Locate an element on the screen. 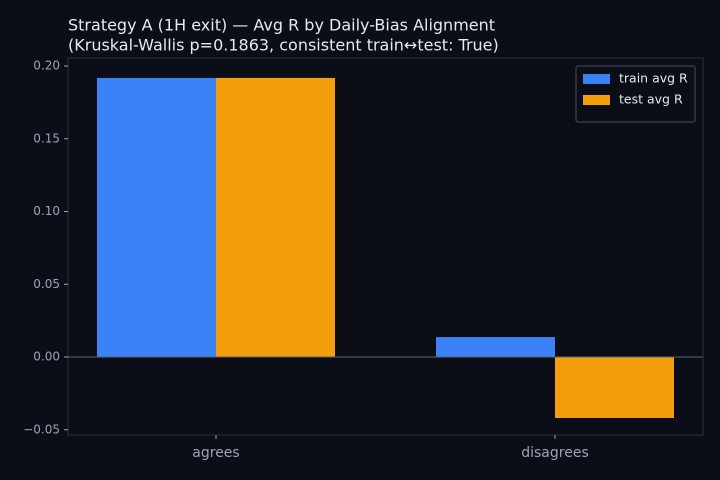 The image size is (720, 480). legend-label: train avg R is located at coordinates (653, 78).